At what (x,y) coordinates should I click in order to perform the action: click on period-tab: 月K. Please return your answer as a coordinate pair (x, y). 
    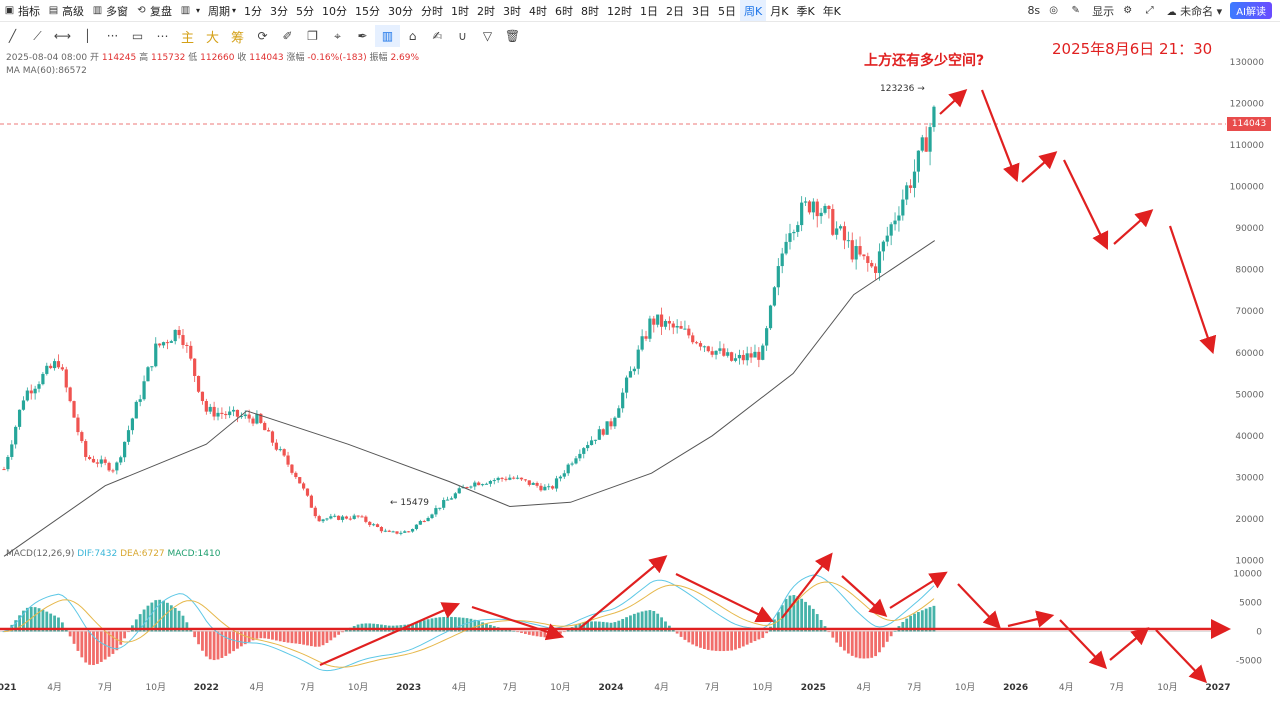
    Looking at the image, I should click on (779, 11).